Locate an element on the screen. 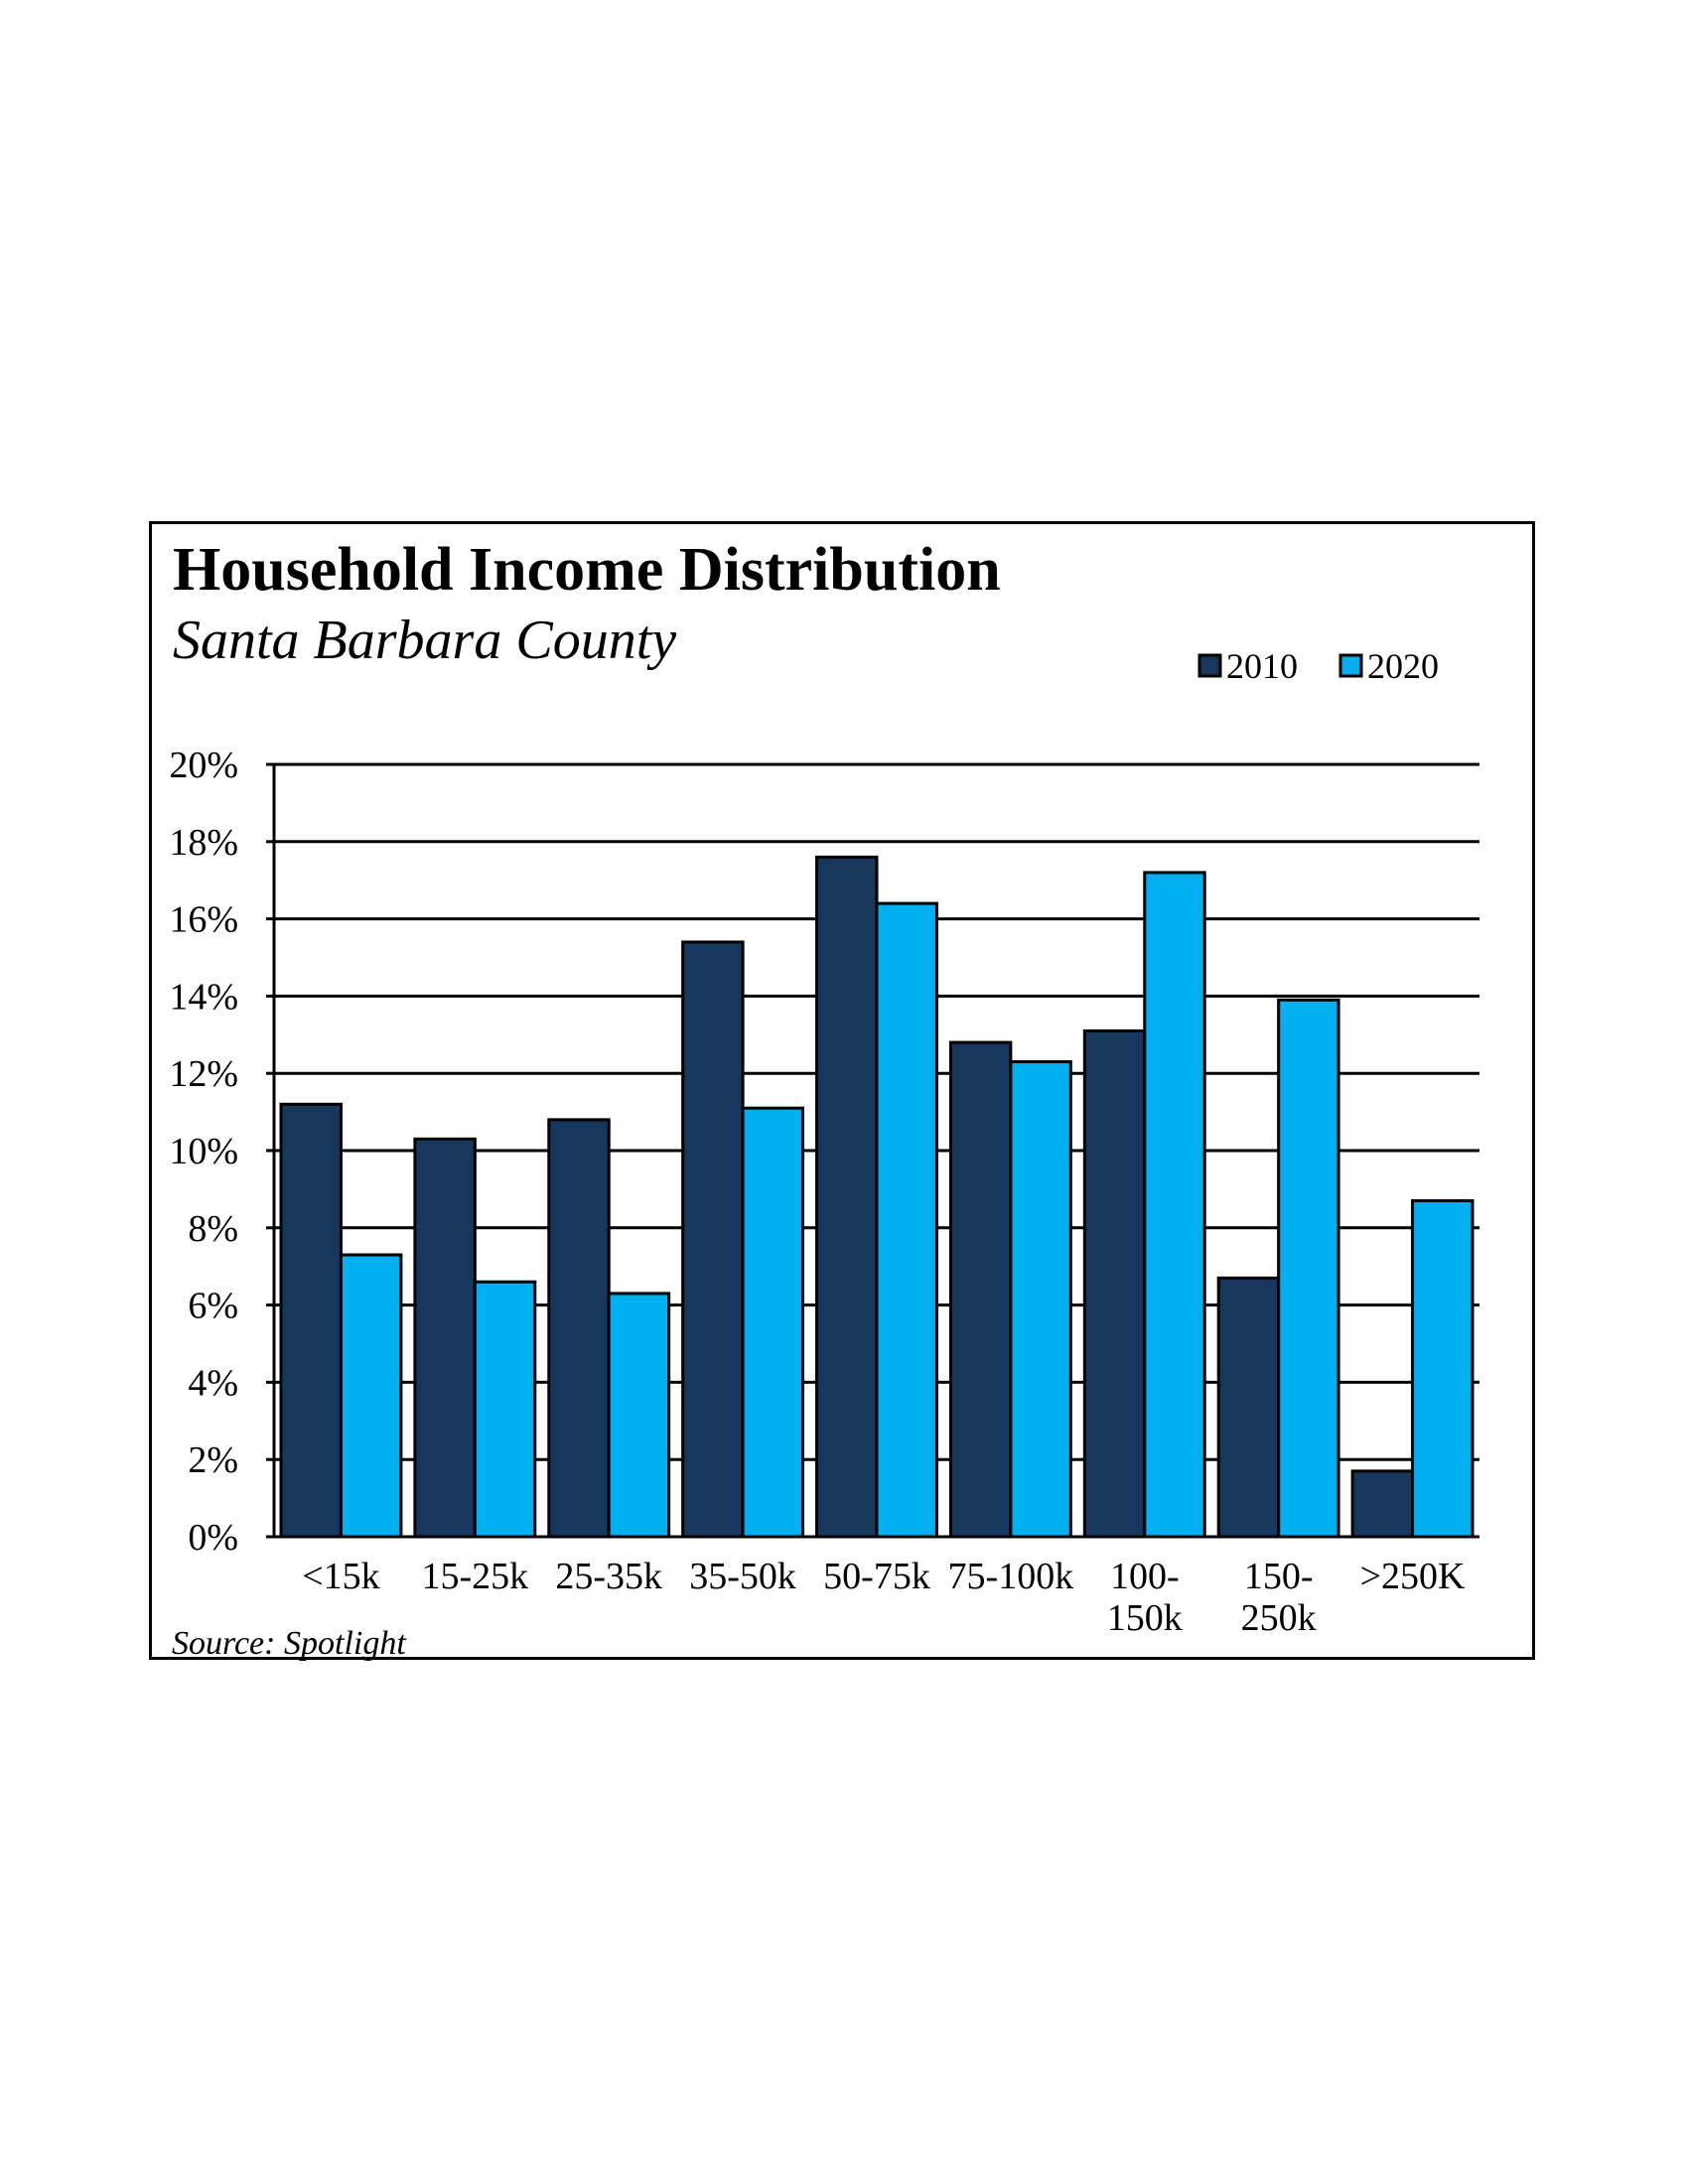 The height and width of the screenshot is (2184, 1688). x-tick-label-line: 25-35k is located at coordinates (608, 1576).